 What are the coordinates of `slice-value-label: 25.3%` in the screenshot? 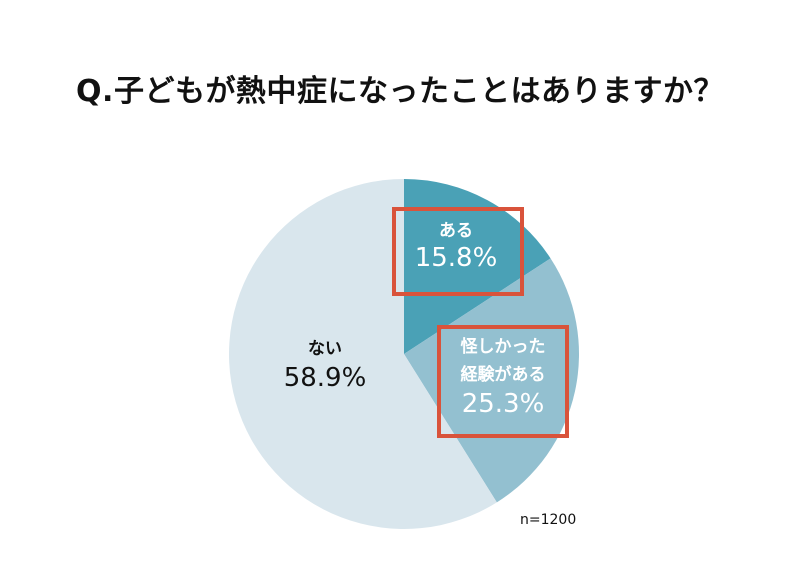 It's located at (503, 404).